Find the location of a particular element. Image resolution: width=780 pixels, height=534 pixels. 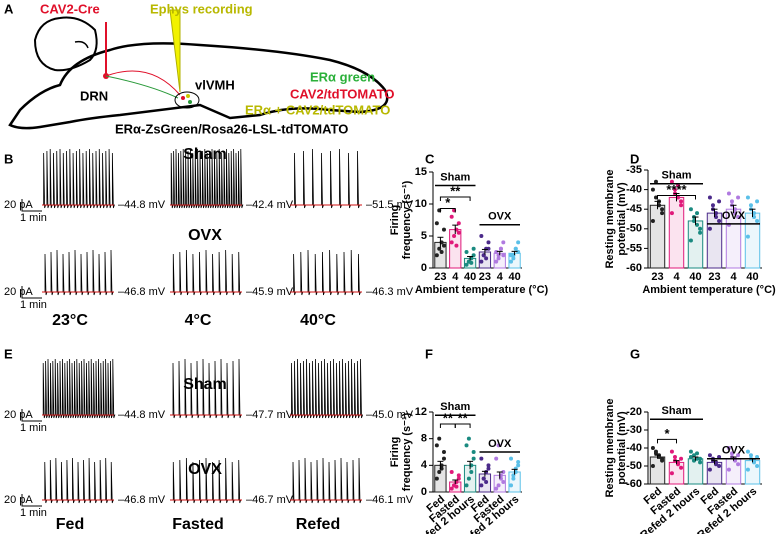

y-tick-label: 5 is located at coordinates (424, 236).